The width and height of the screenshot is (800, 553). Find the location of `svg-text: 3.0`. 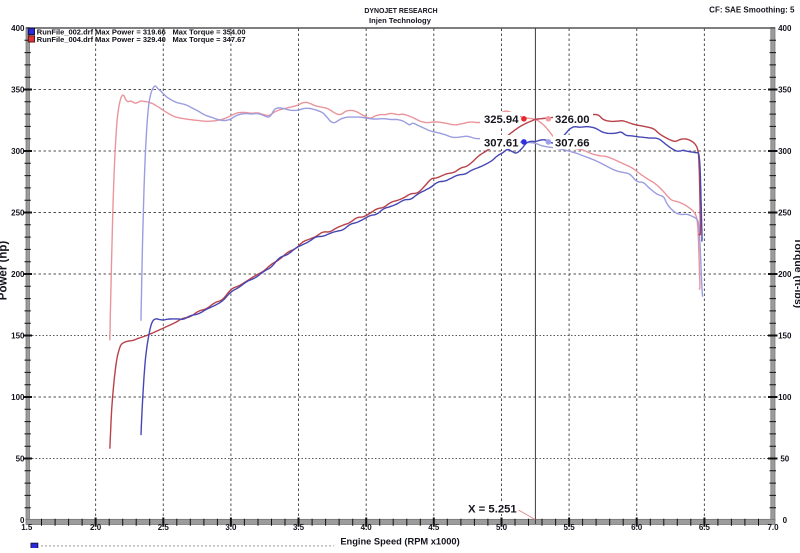

svg-text: 3.0 is located at coordinates (231, 527).